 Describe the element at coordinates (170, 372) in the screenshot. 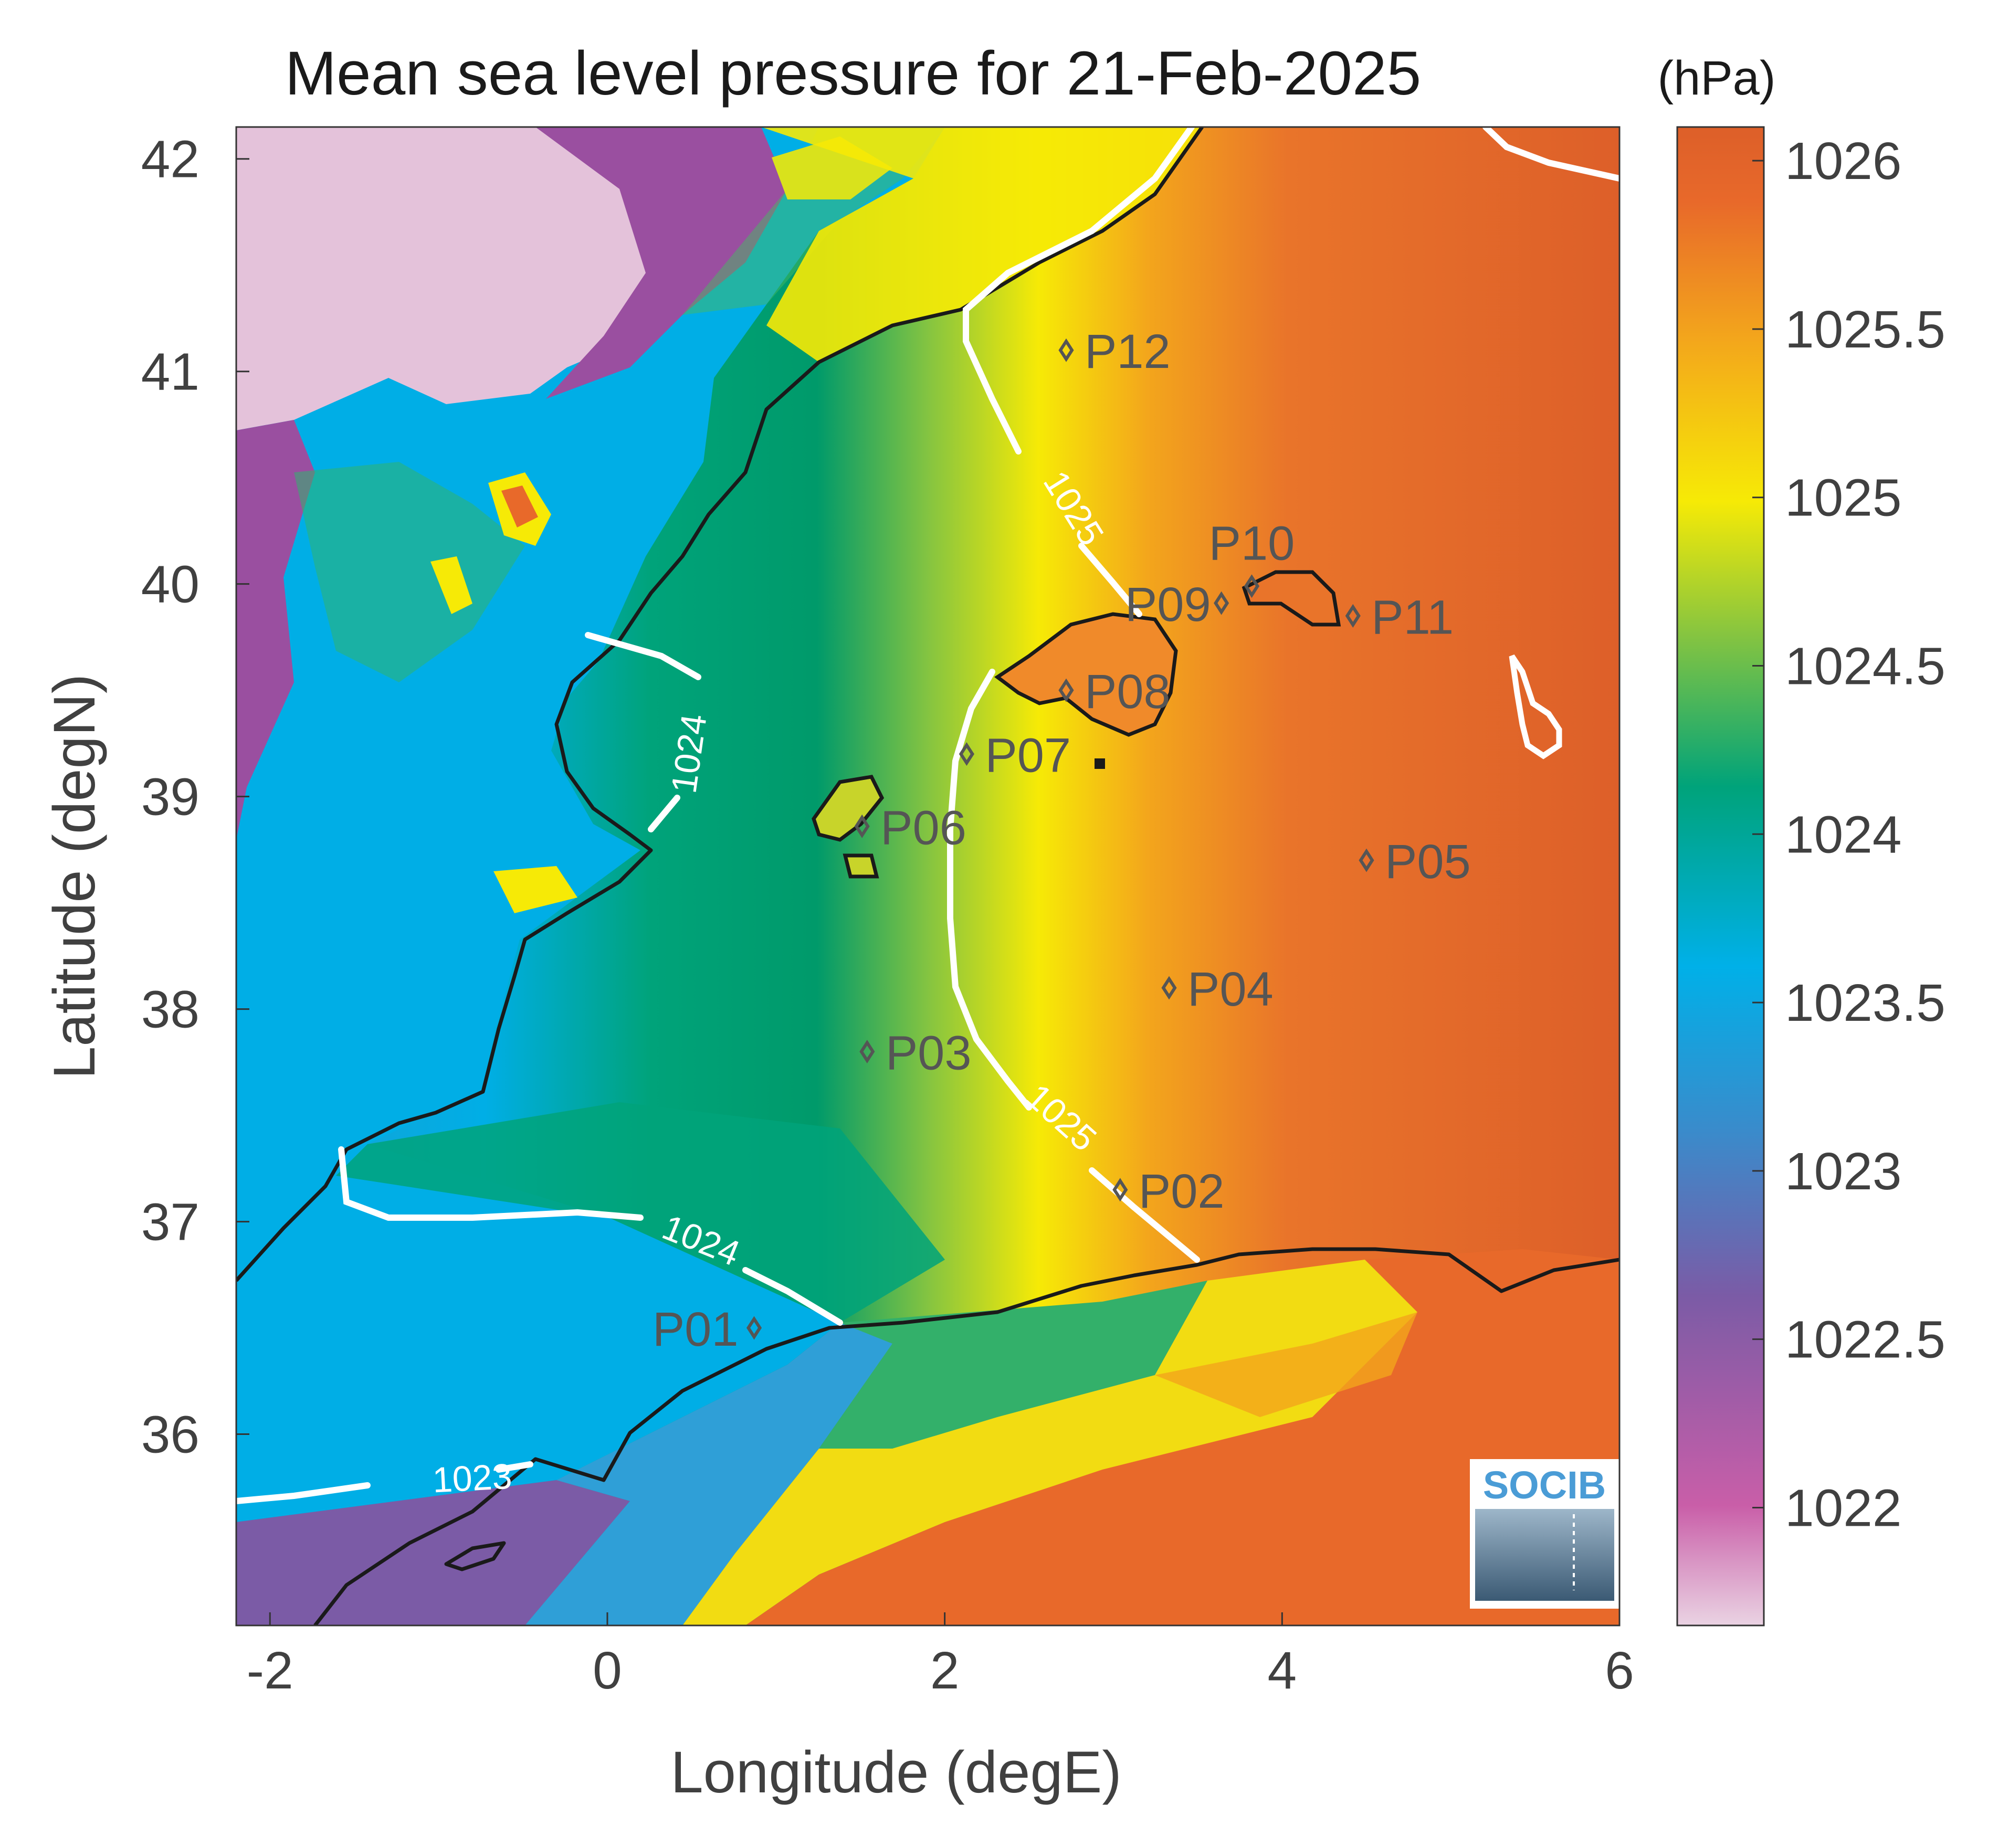

I see `y-tick-label: 41` at that location.